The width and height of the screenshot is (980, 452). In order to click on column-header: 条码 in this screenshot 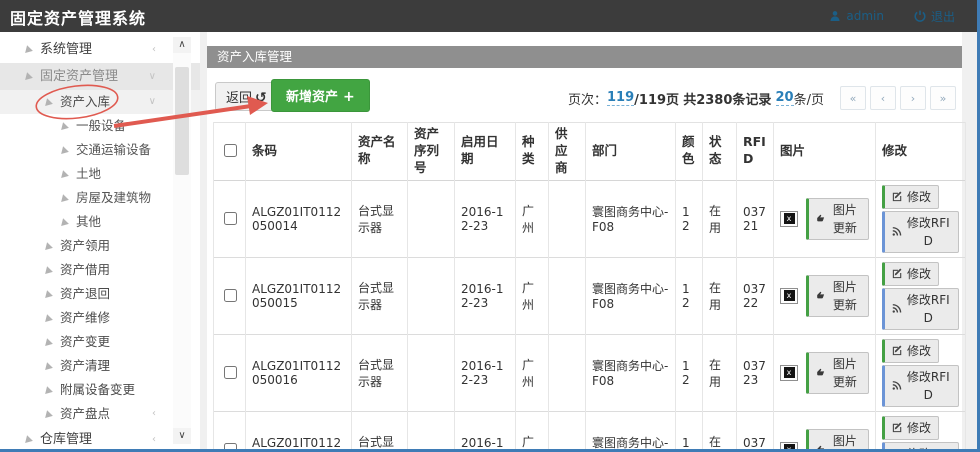, I will do `click(298, 151)`.